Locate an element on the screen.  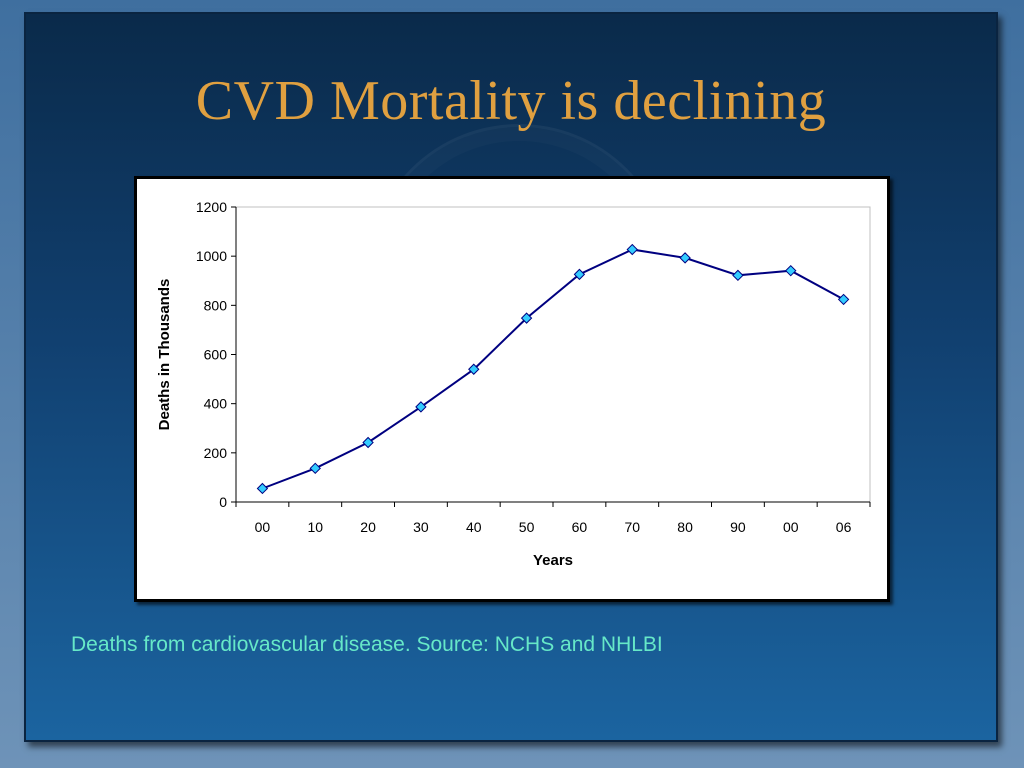
x-tick-label: 10 is located at coordinates (315, 527).